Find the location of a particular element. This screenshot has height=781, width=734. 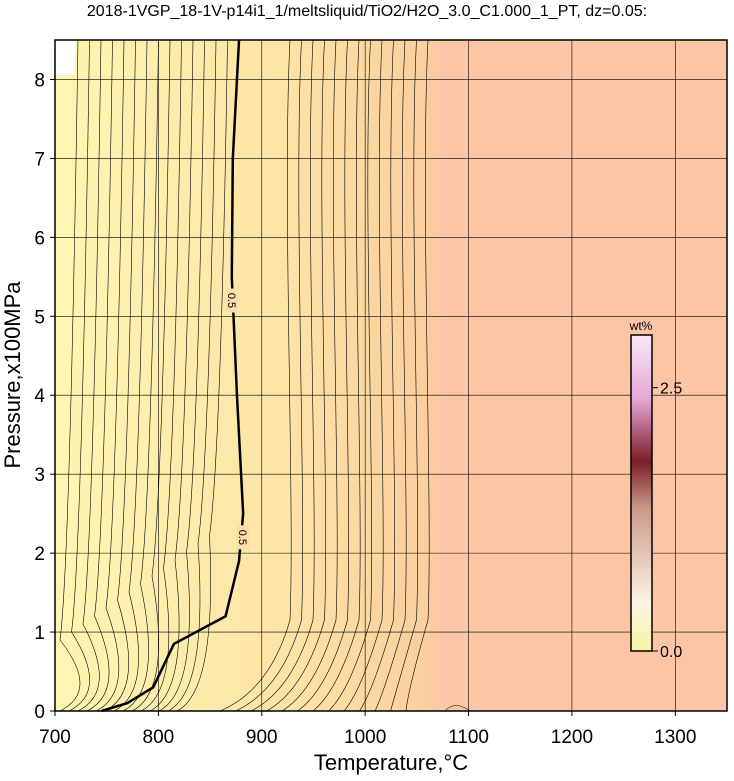

y-tick-label: 8 is located at coordinates (39, 80).